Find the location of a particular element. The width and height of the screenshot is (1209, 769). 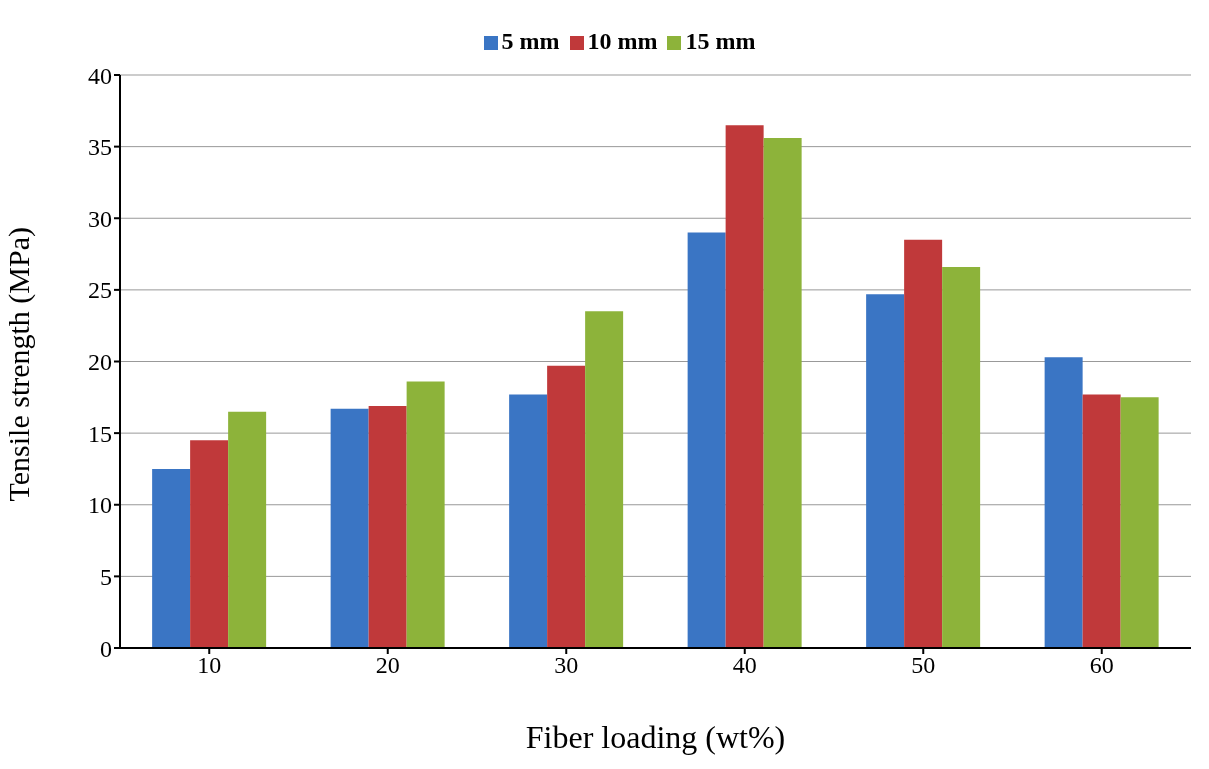

y-tick-label: 30 is located at coordinates (100, 218).